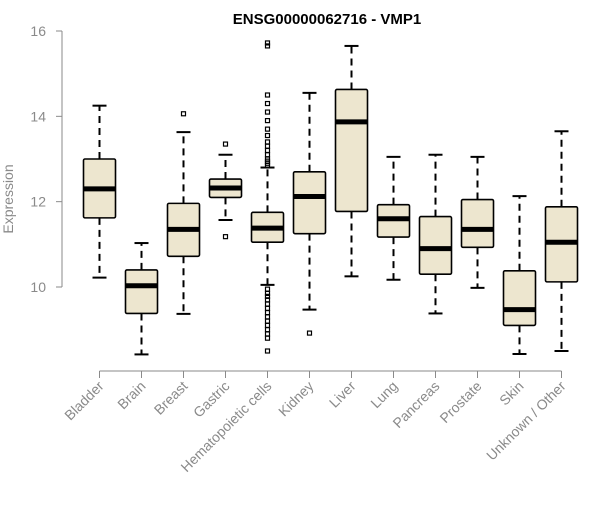 The width and height of the screenshot is (600, 505). I want to click on y-tick-label: 14, so click(38, 116).